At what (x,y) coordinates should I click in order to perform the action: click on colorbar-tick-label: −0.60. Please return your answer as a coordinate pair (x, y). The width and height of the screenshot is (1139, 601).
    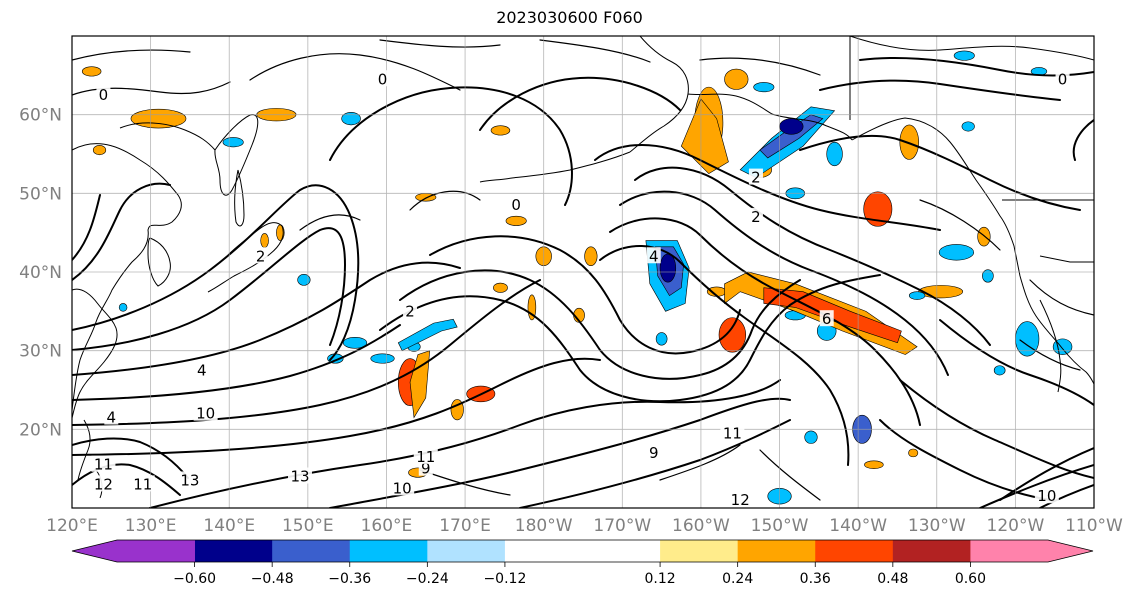
    Looking at the image, I should click on (194, 579).